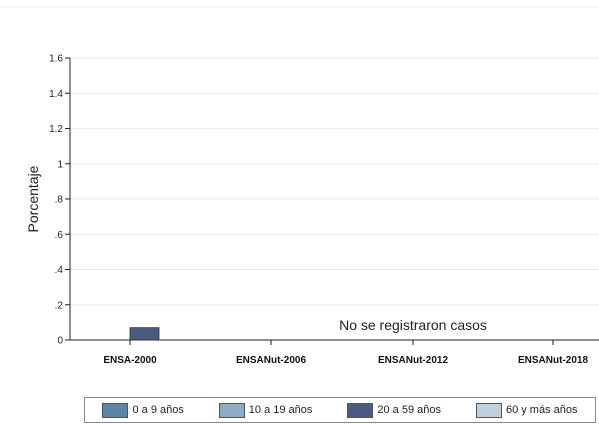 The width and height of the screenshot is (599, 425). What do you see at coordinates (60, 164) in the screenshot?
I see `y-tick-label-5: 1` at bounding box center [60, 164].